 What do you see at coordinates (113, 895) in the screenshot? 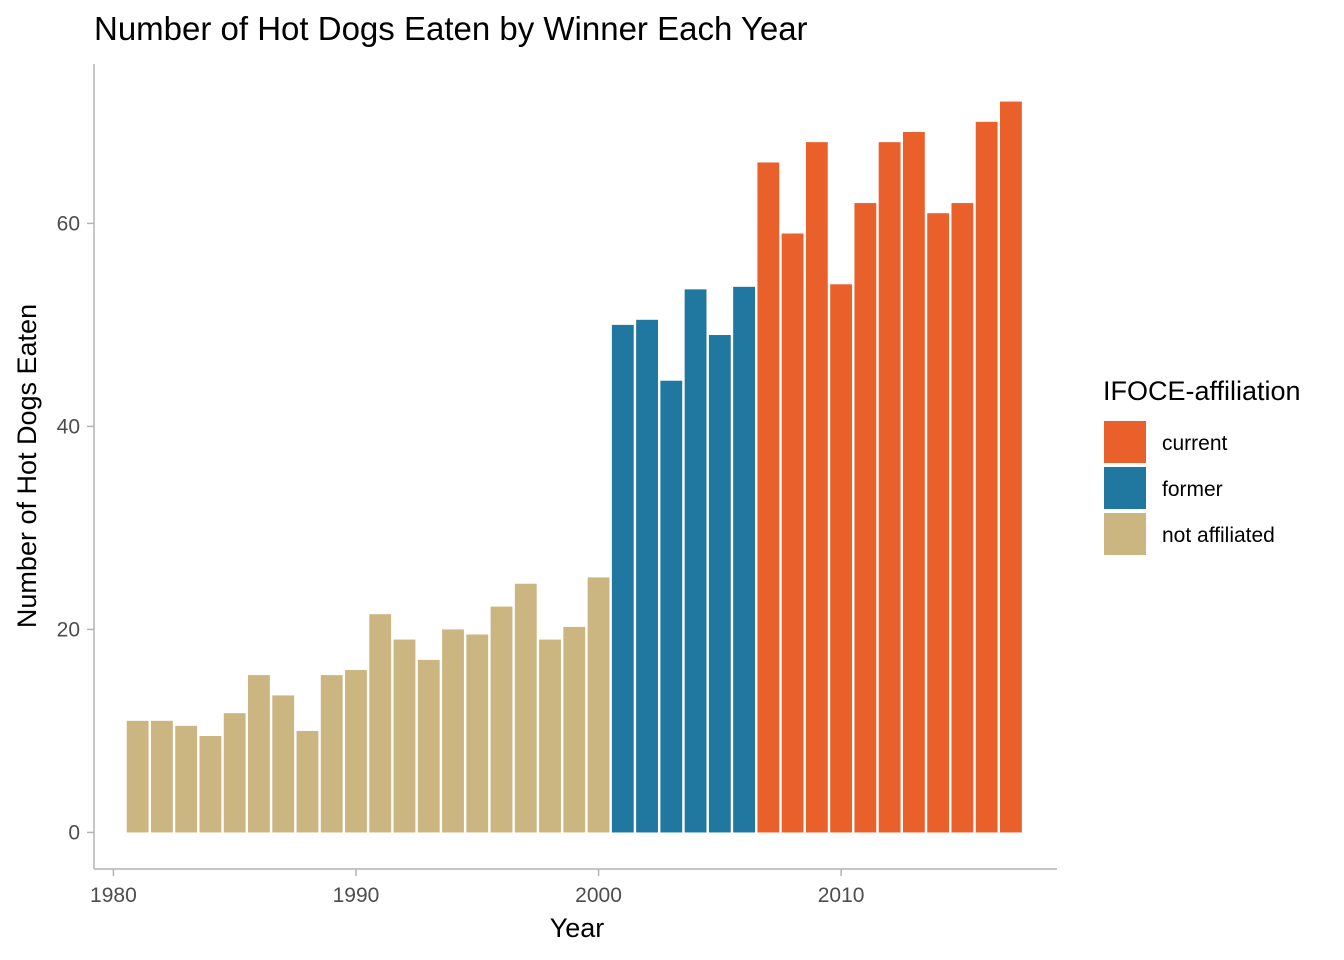
I see `x-tick-label: 1980` at bounding box center [113, 895].